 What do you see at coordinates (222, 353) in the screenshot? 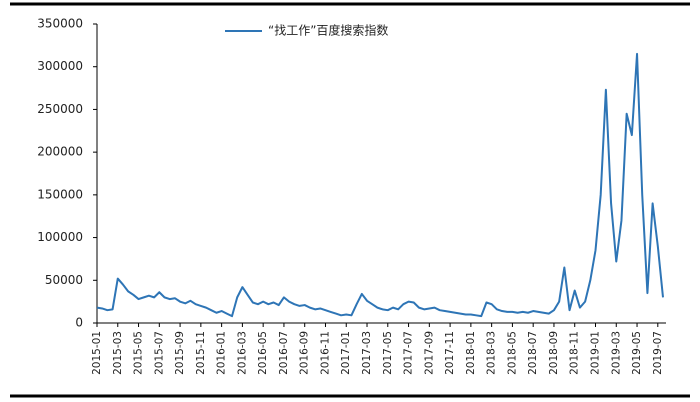
I see `x-tick-label: 2016-01` at bounding box center [222, 353].